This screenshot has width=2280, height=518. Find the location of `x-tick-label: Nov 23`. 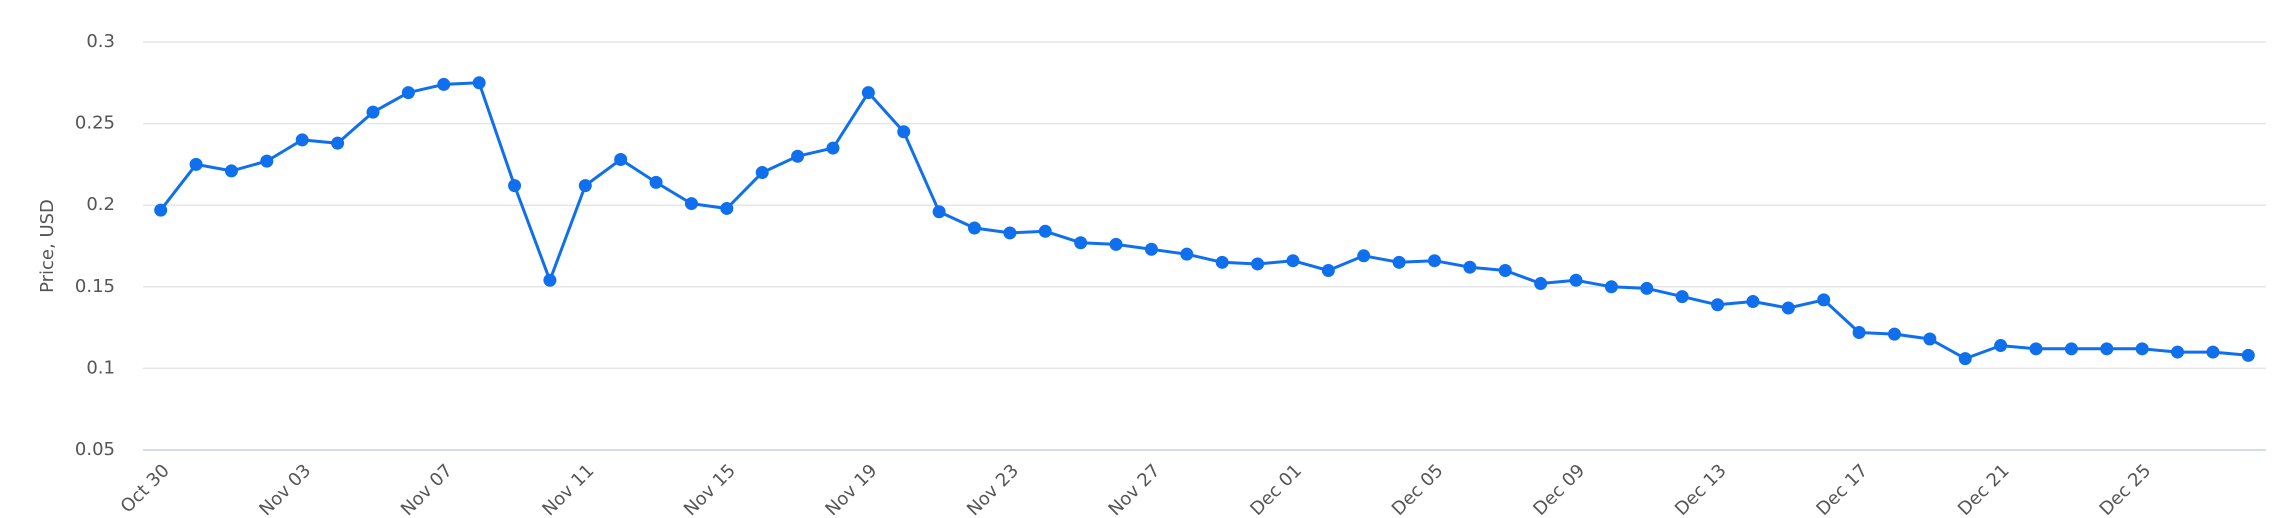

x-tick-label: Nov 23 is located at coordinates (993, 489).